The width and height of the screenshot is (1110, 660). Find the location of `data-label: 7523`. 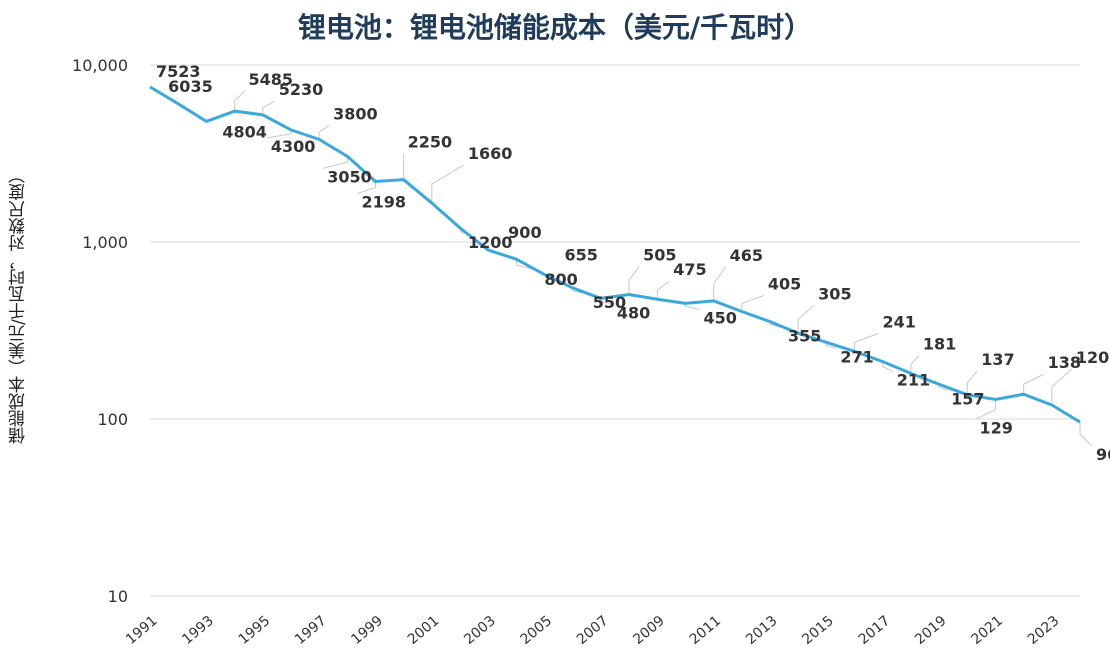

data-label: 7523 is located at coordinates (178, 71).